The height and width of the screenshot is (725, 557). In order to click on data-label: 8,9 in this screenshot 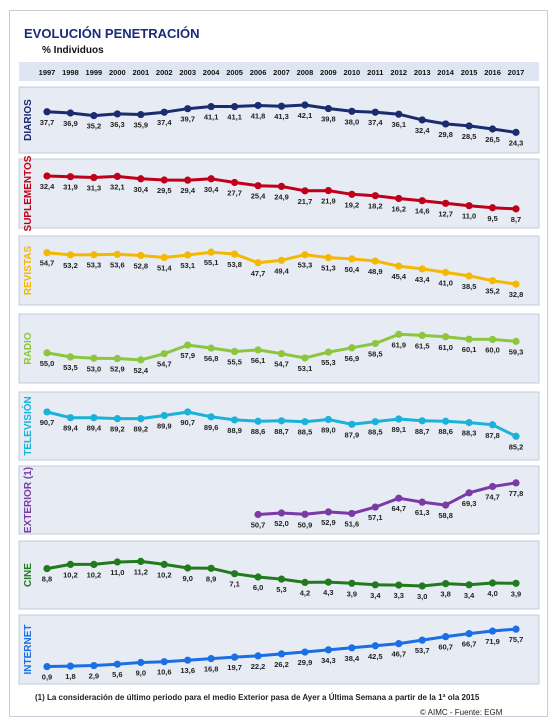, I will do `click(211, 578)`.